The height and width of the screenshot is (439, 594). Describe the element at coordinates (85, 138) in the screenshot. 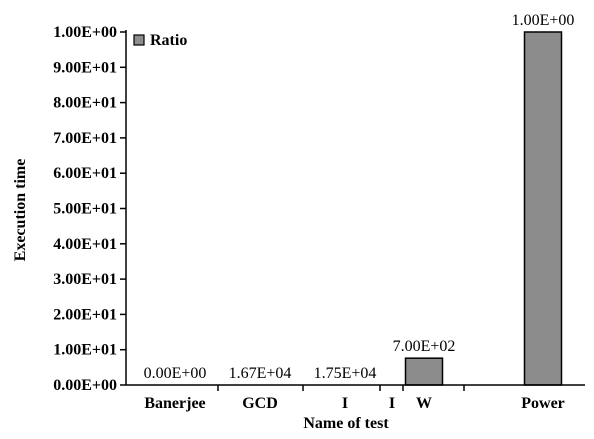

I see `y-tick-label: 7.00E+01` at that location.